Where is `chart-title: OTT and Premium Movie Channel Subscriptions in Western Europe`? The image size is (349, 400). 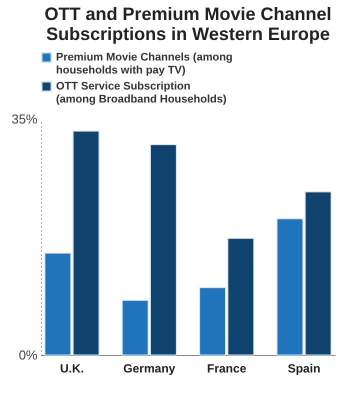 chart-title: OTT and Premium Movie Channel Subscriptions in Western Europe is located at coordinates (188, 24).